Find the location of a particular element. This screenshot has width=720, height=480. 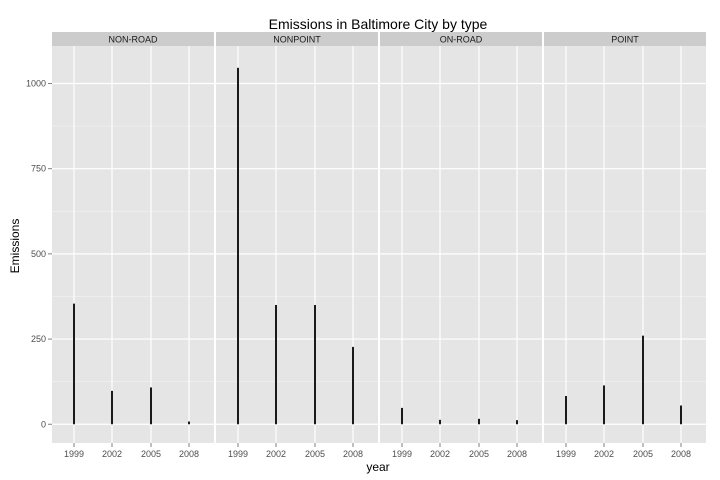

bar-on-road-2008 is located at coordinates (517, 422).